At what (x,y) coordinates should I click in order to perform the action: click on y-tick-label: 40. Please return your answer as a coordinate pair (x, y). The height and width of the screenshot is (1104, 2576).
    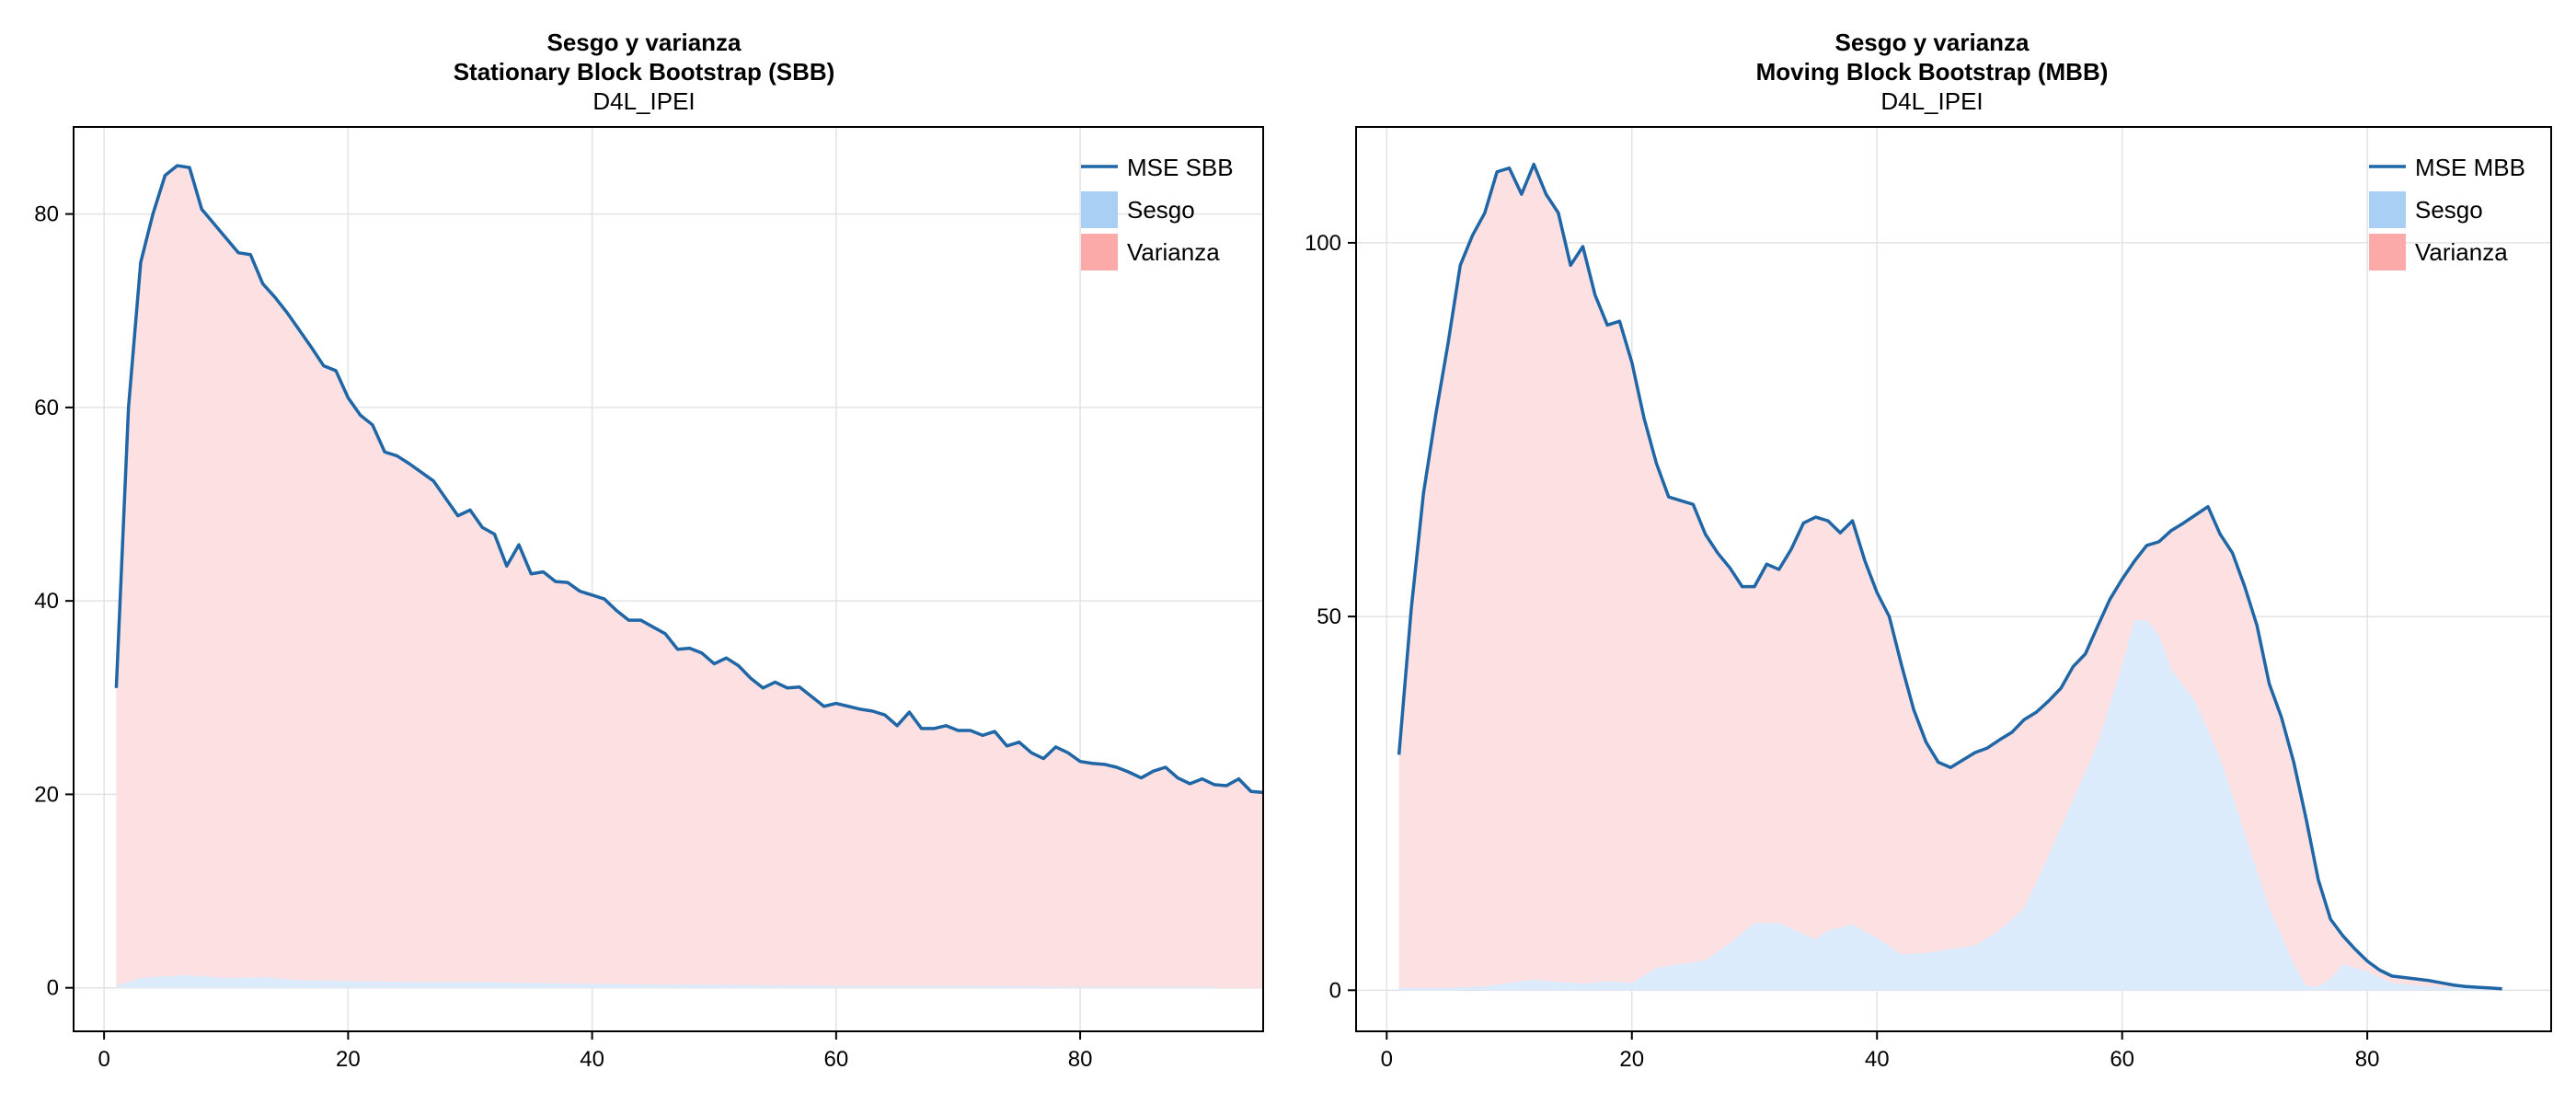
    Looking at the image, I should click on (46, 601).